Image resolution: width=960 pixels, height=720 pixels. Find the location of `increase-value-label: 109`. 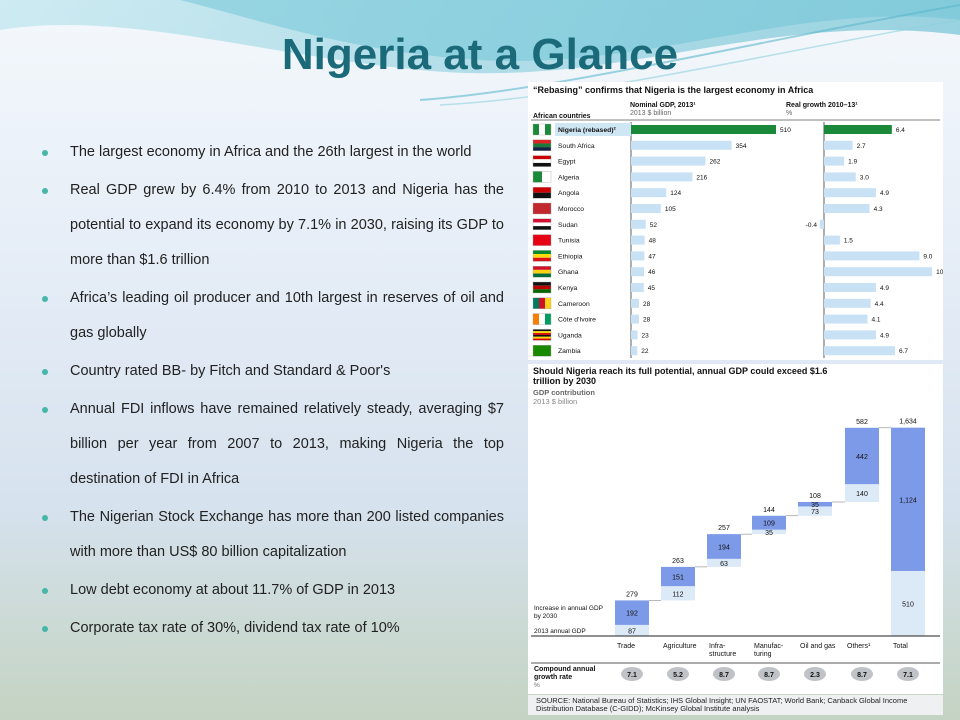

increase-value-label: 109 is located at coordinates (769, 524).